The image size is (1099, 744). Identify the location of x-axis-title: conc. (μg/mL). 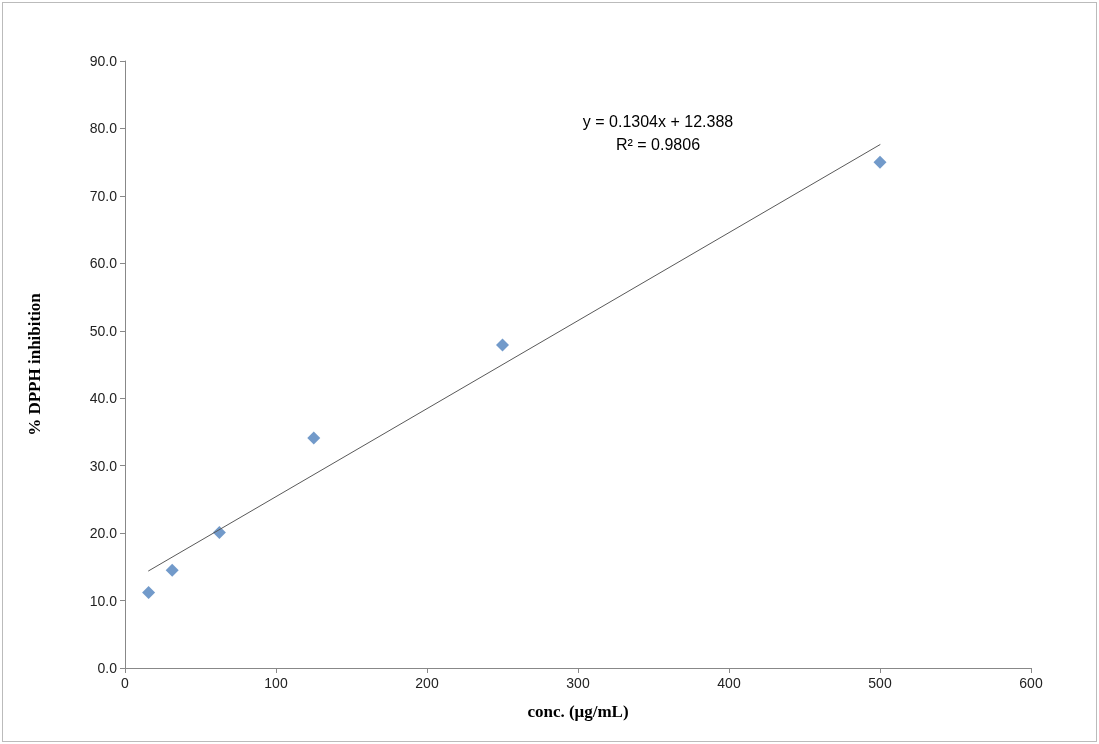
(578, 711).